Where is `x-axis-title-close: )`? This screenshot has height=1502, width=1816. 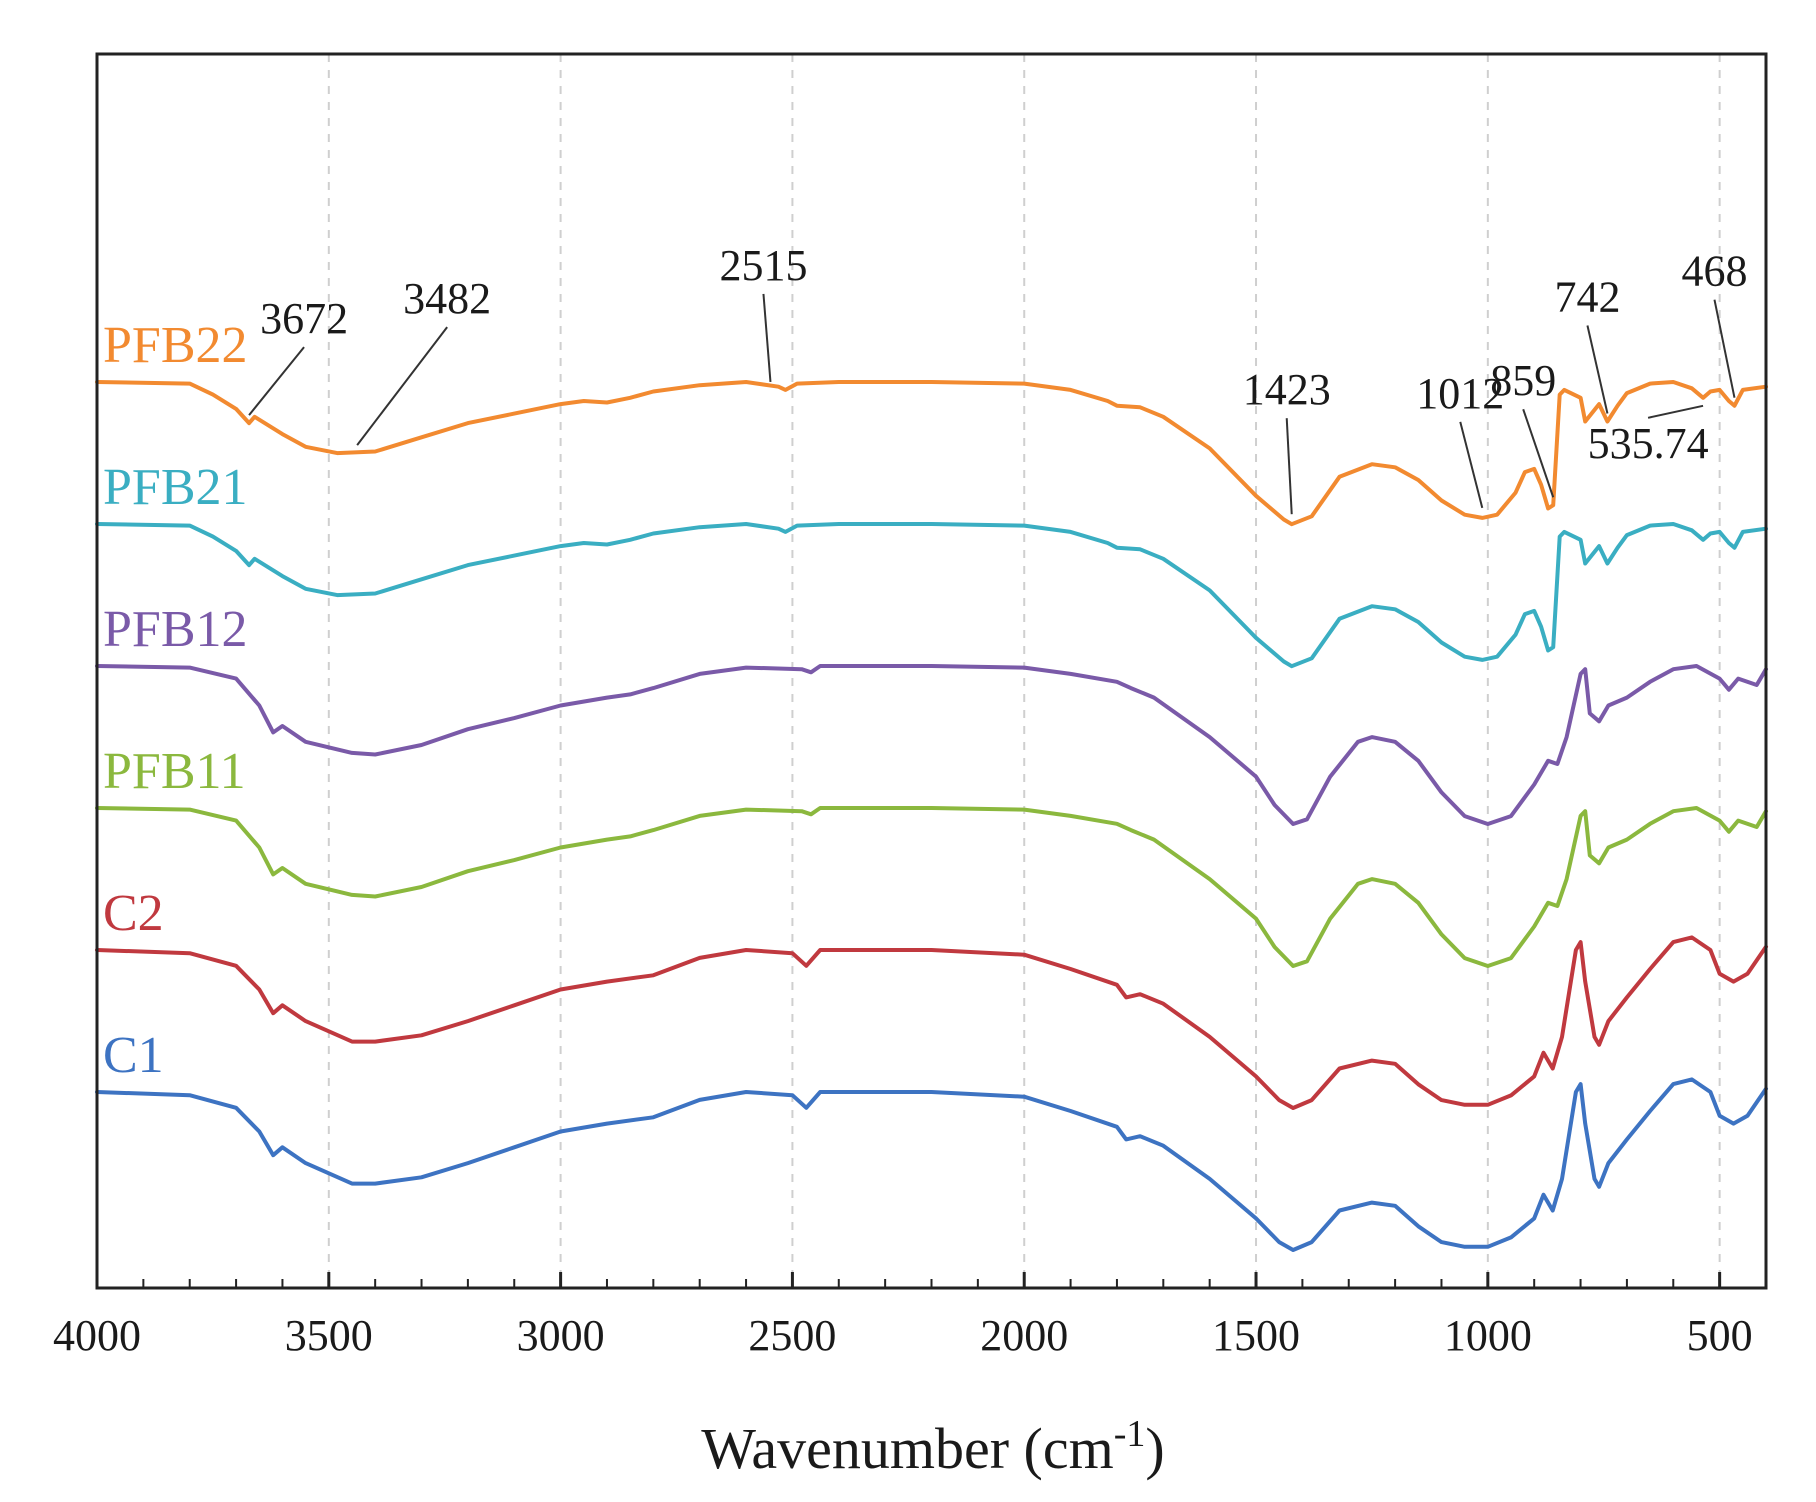 x-axis-title-close: ) is located at coordinates (1154, 1448).